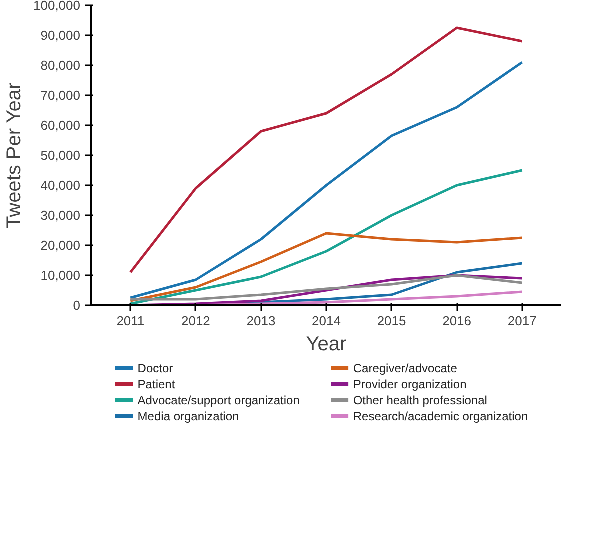 Image resolution: width=614 pixels, height=533 pixels. What do you see at coordinates (522, 321) in the screenshot?
I see `x-tick-label: 2017` at bounding box center [522, 321].